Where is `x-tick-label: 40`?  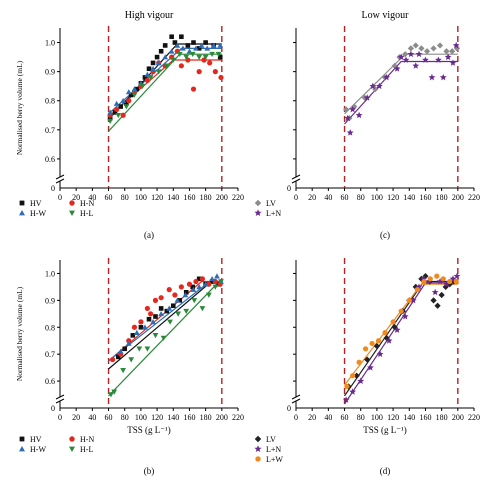 x-tick-label: 40 is located at coordinates (92, 197).